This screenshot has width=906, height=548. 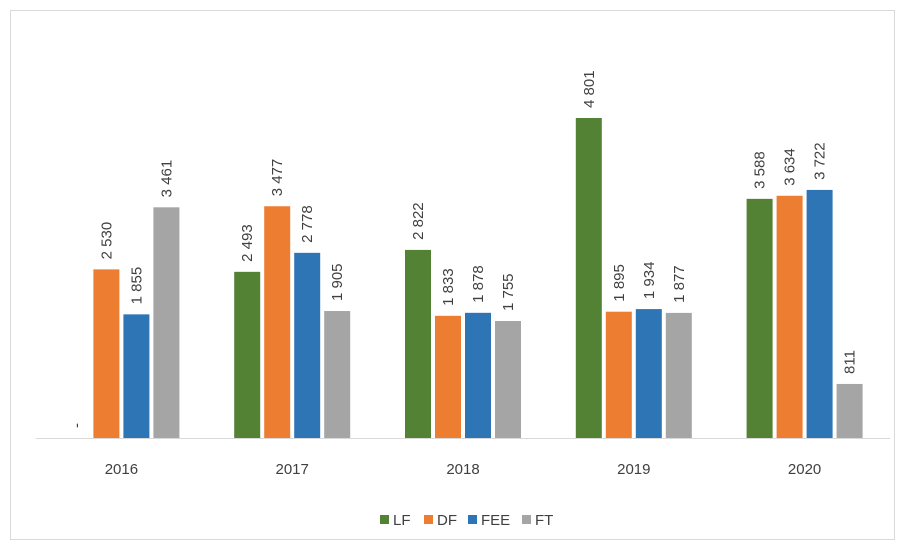 I want to click on legend-label: FEE, so click(x=495, y=520).